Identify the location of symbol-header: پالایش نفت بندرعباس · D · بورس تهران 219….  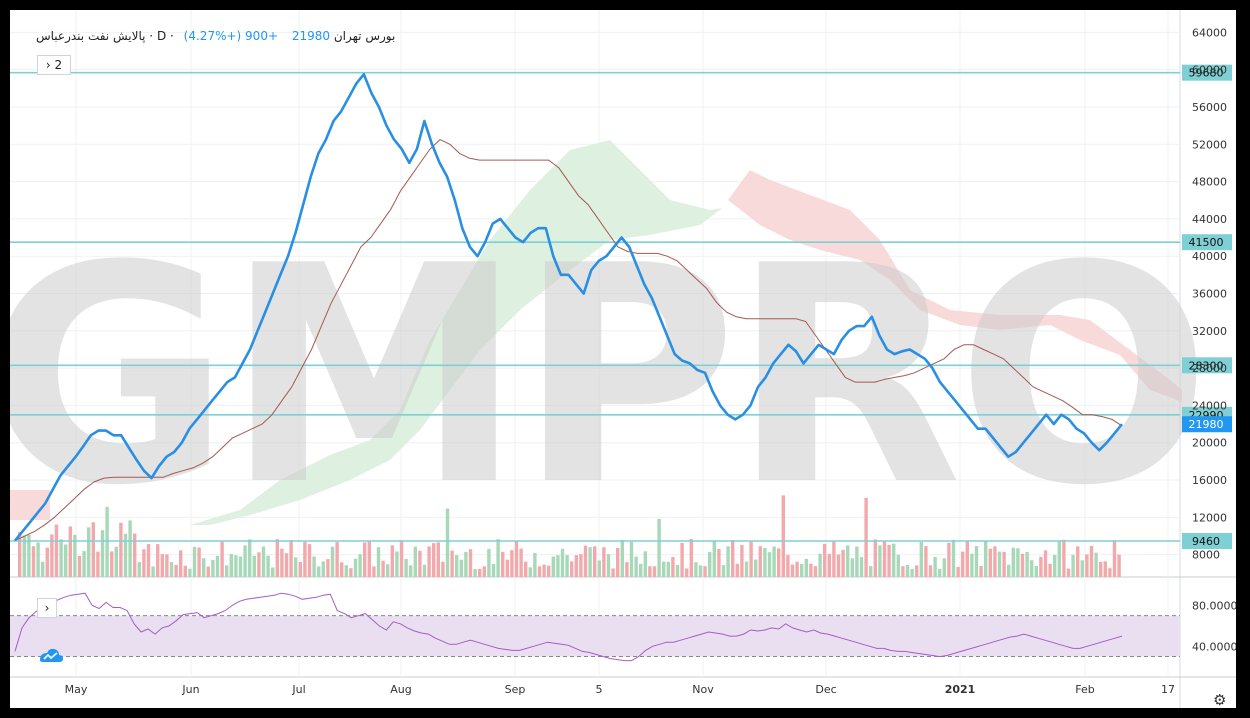
(215, 36).